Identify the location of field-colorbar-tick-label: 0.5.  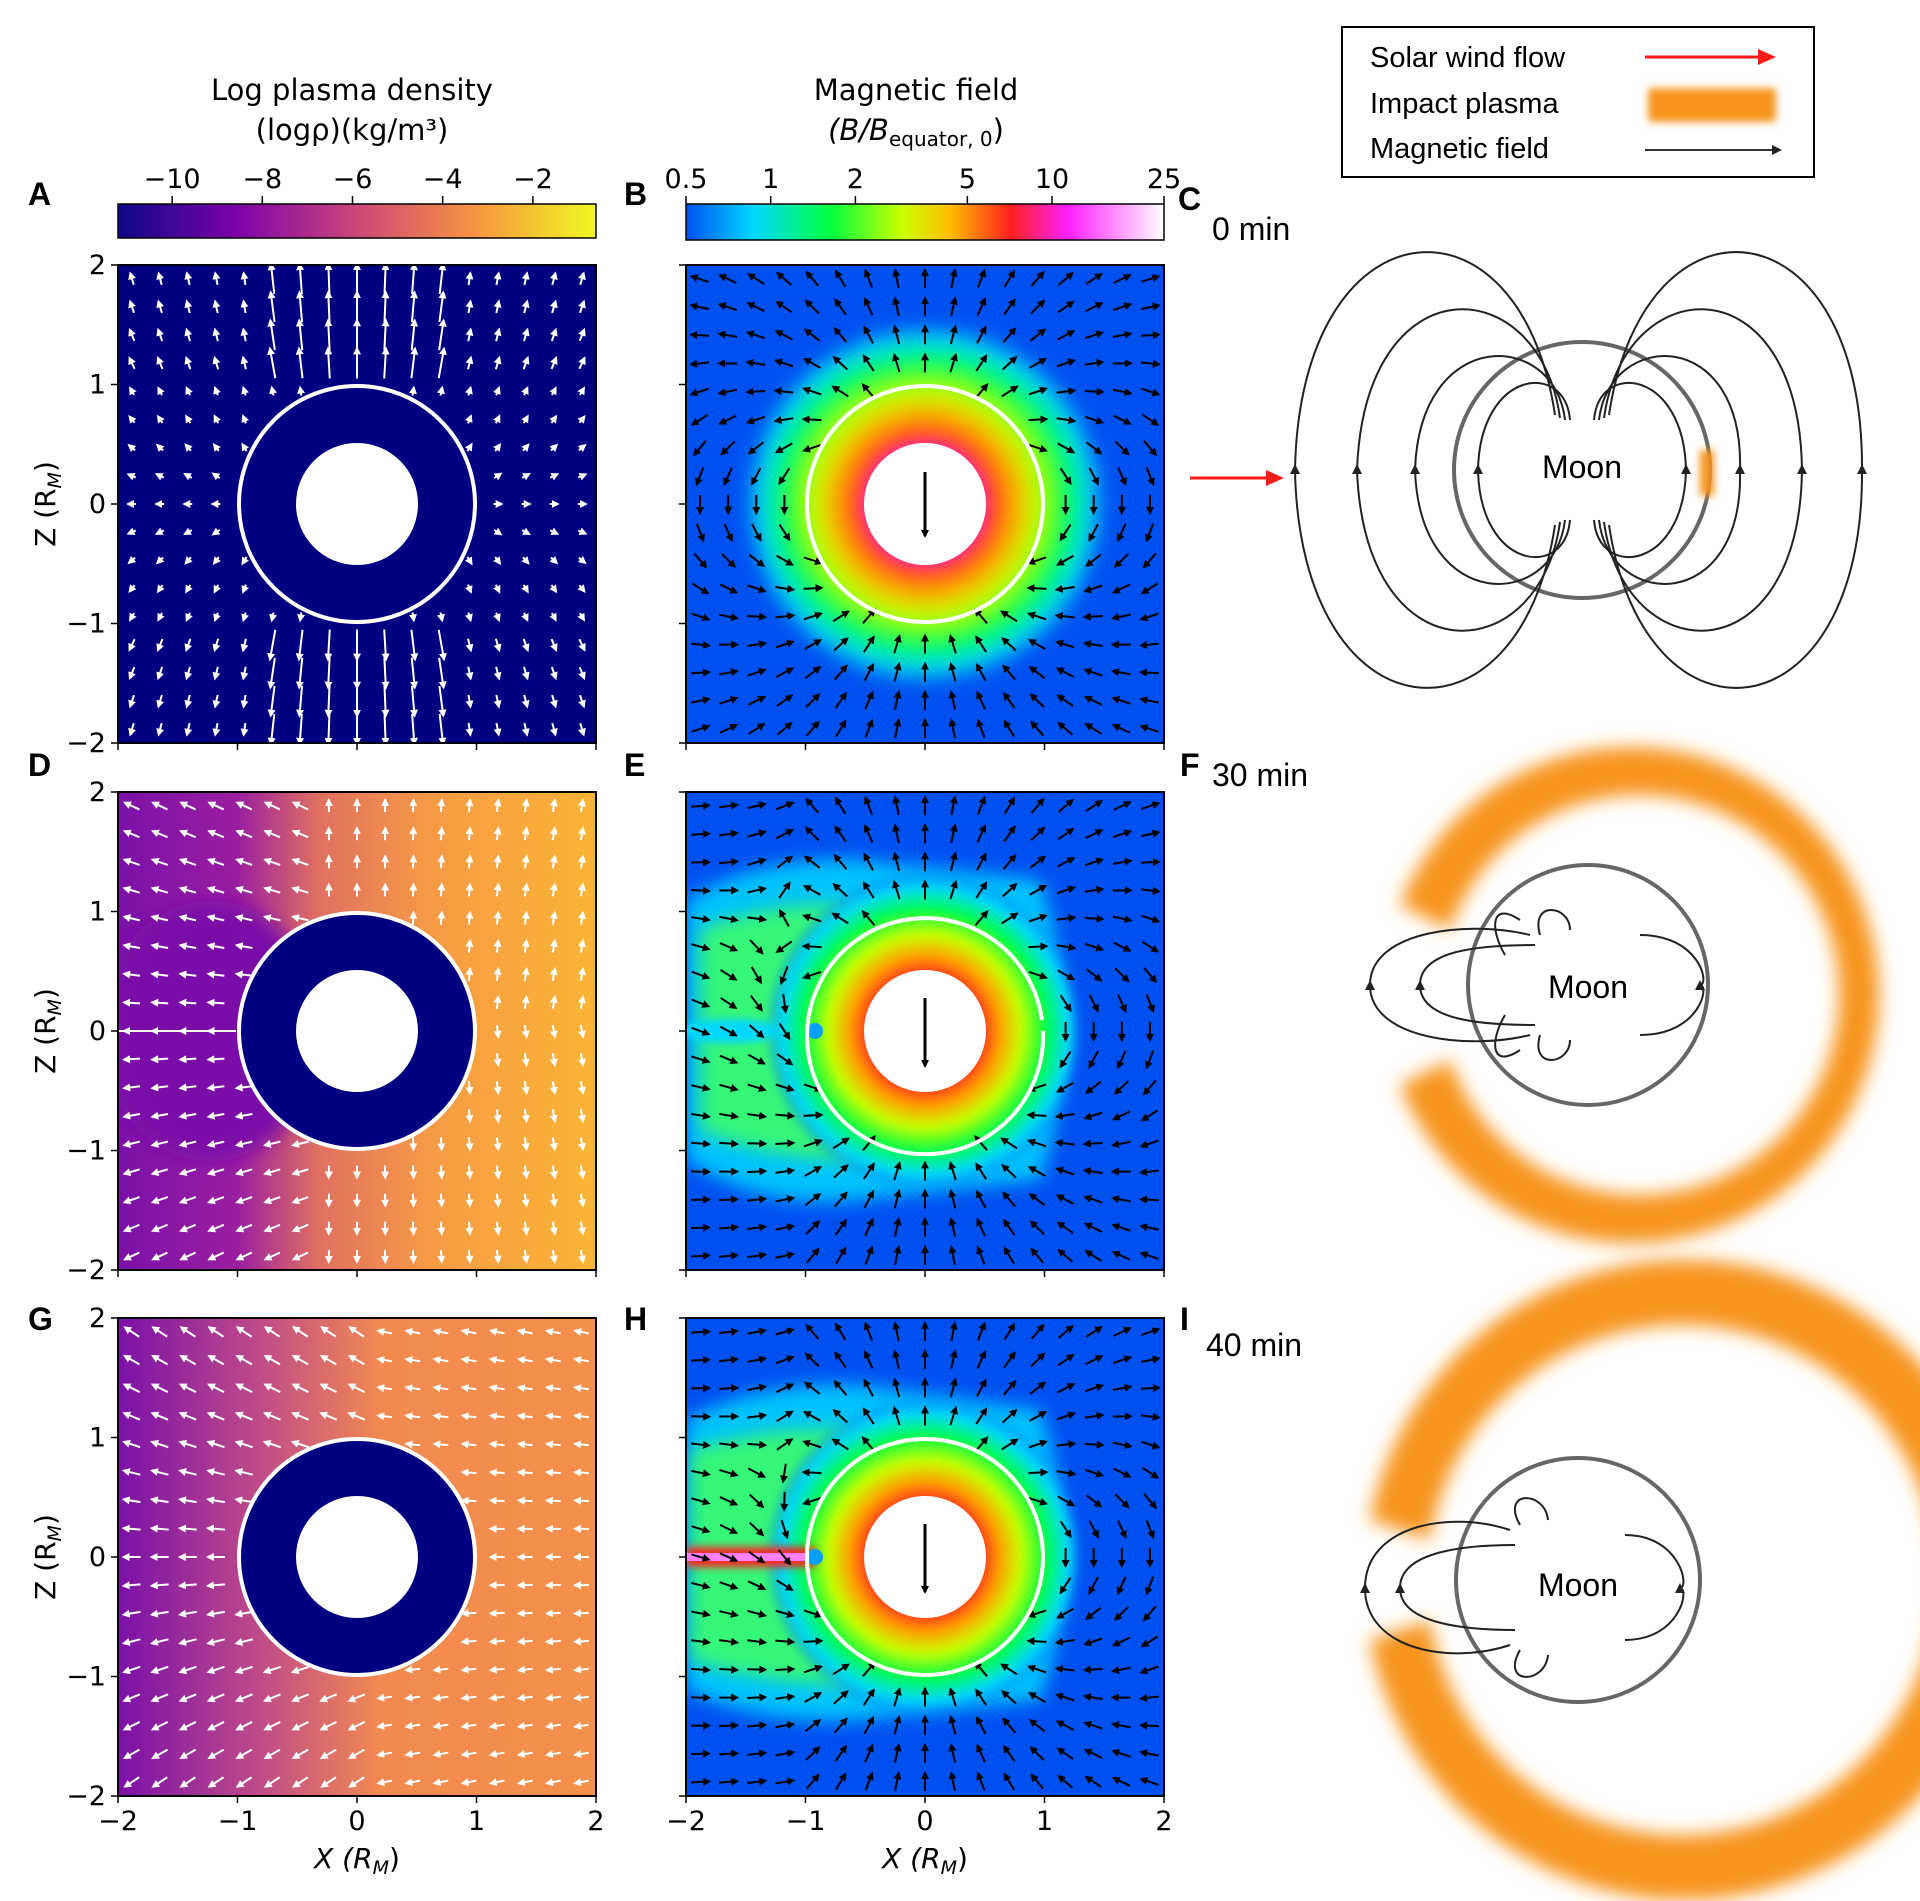
(686, 179).